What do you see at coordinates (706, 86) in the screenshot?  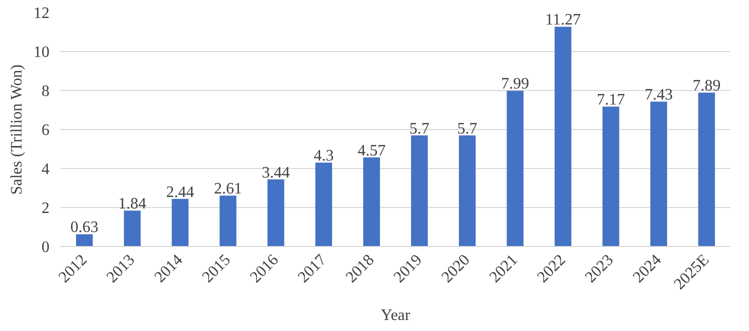 I see `data-label: 7.89` at bounding box center [706, 86].